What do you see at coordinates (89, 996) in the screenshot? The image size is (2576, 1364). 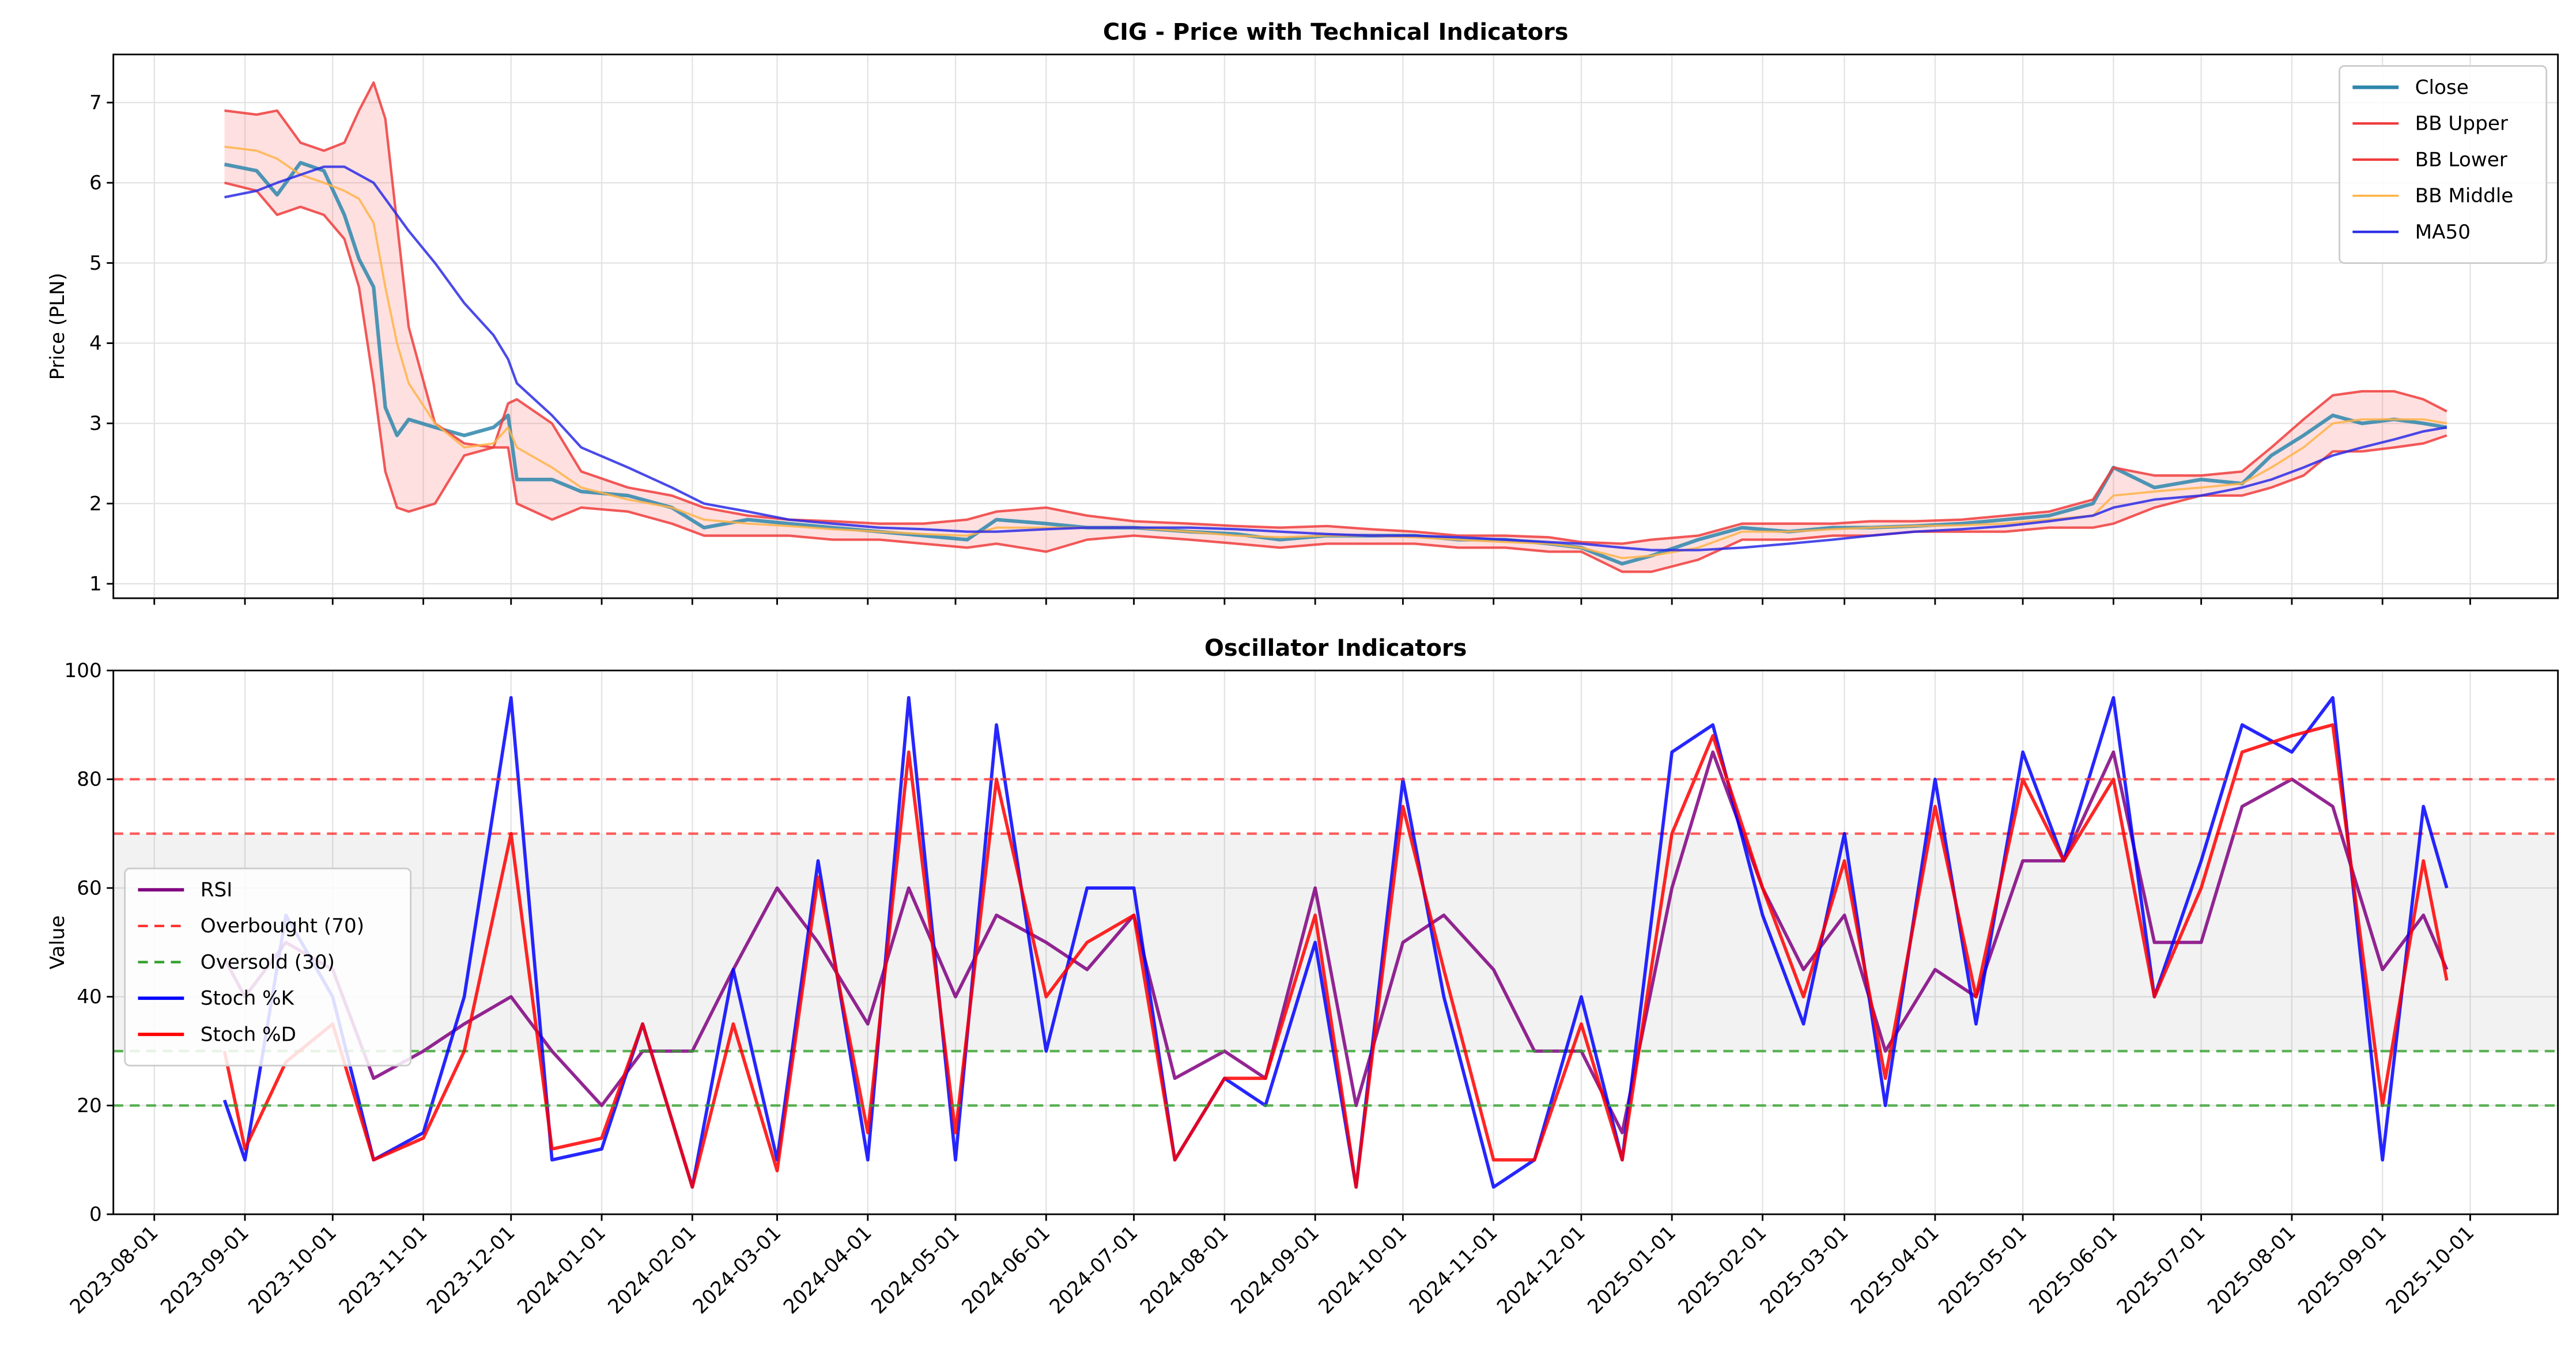 I see `y-tick-label: 40` at bounding box center [89, 996].